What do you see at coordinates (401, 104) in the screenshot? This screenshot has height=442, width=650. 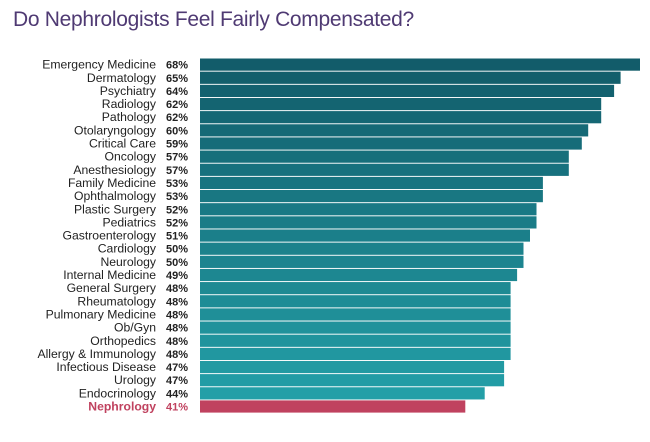 I see `bar-radiology` at bounding box center [401, 104].